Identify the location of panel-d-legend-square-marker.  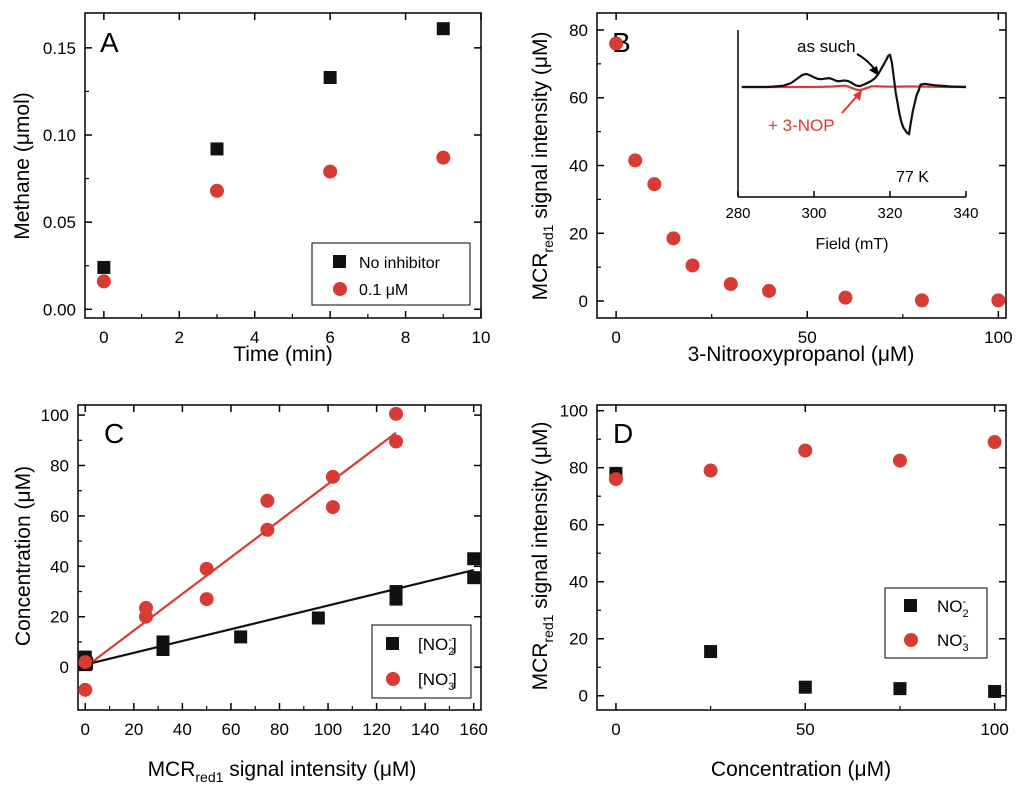
(910, 605).